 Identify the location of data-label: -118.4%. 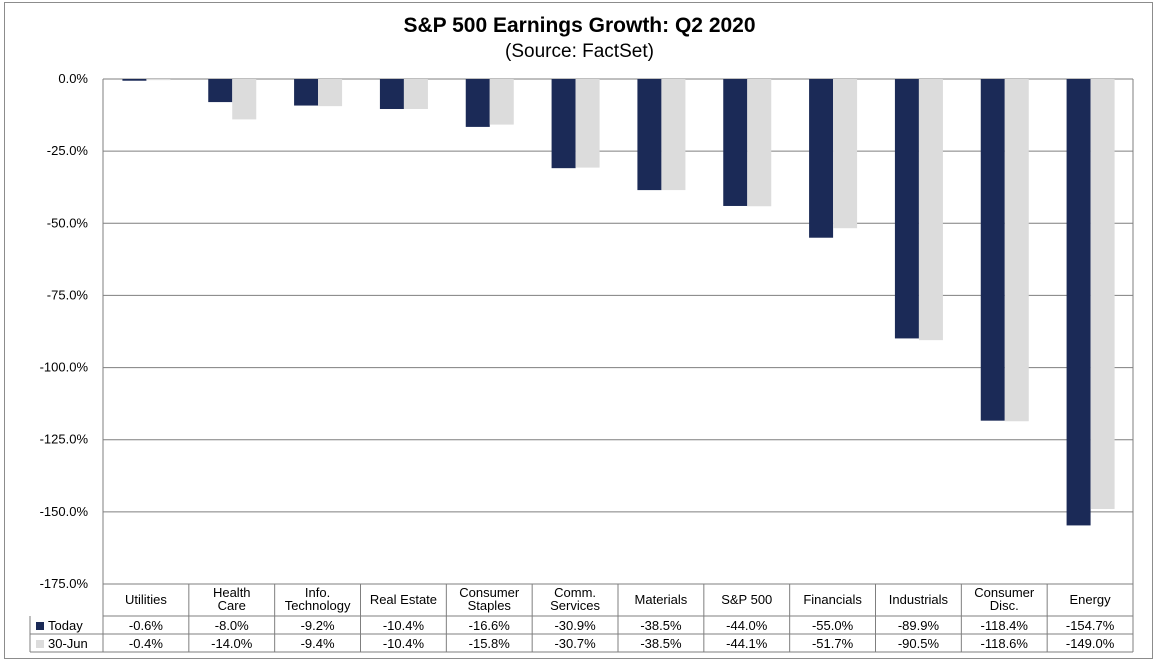
(1005, 625).